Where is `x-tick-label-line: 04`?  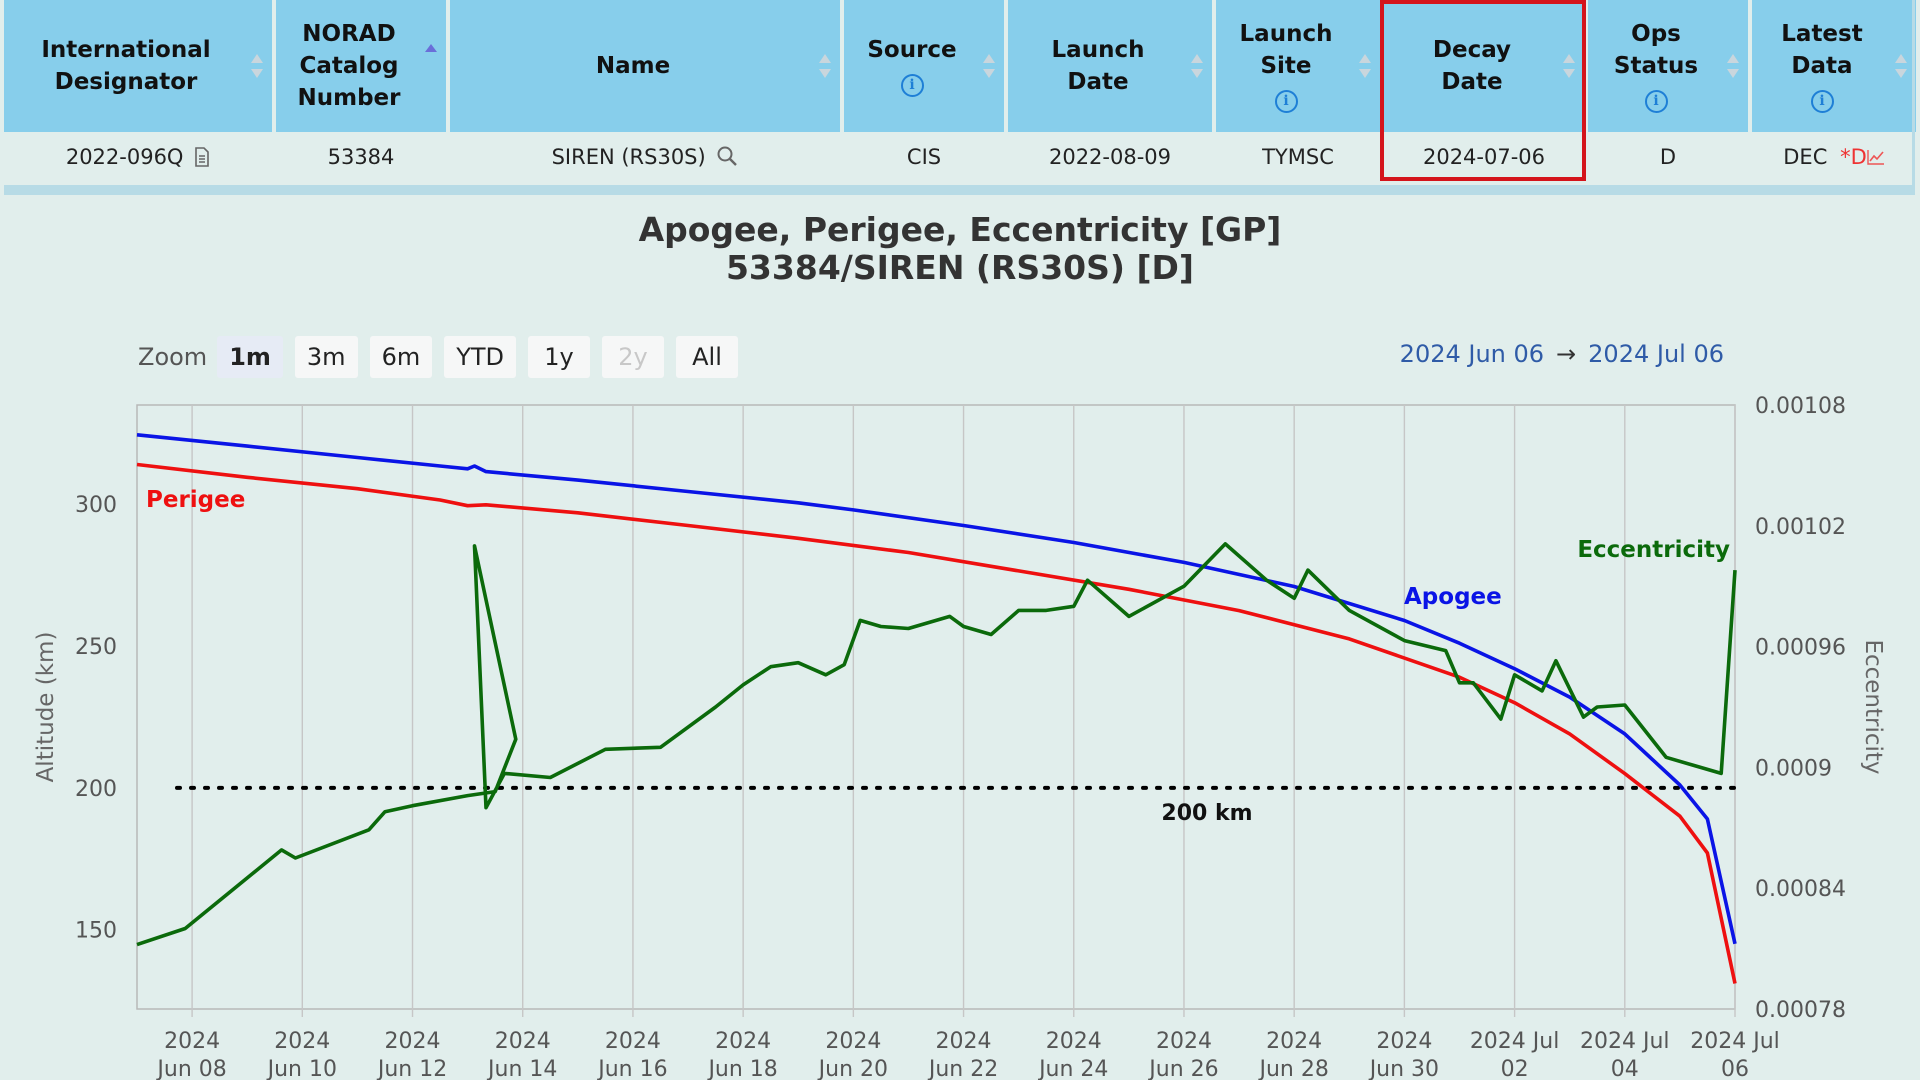
x-tick-label-line: 04 is located at coordinates (1625, 1068).